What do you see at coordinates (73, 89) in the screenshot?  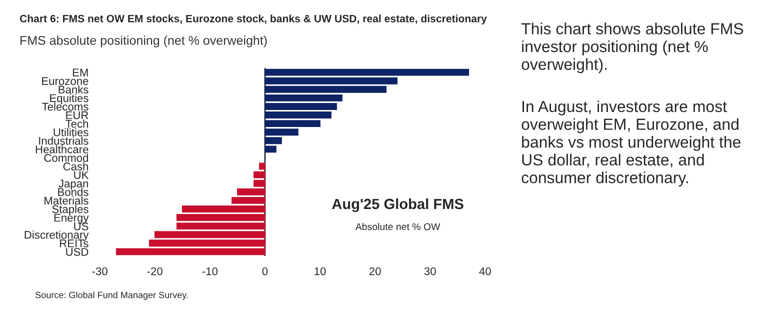 I see `y-tick-label: Banks` at bounding box center [73, 89].